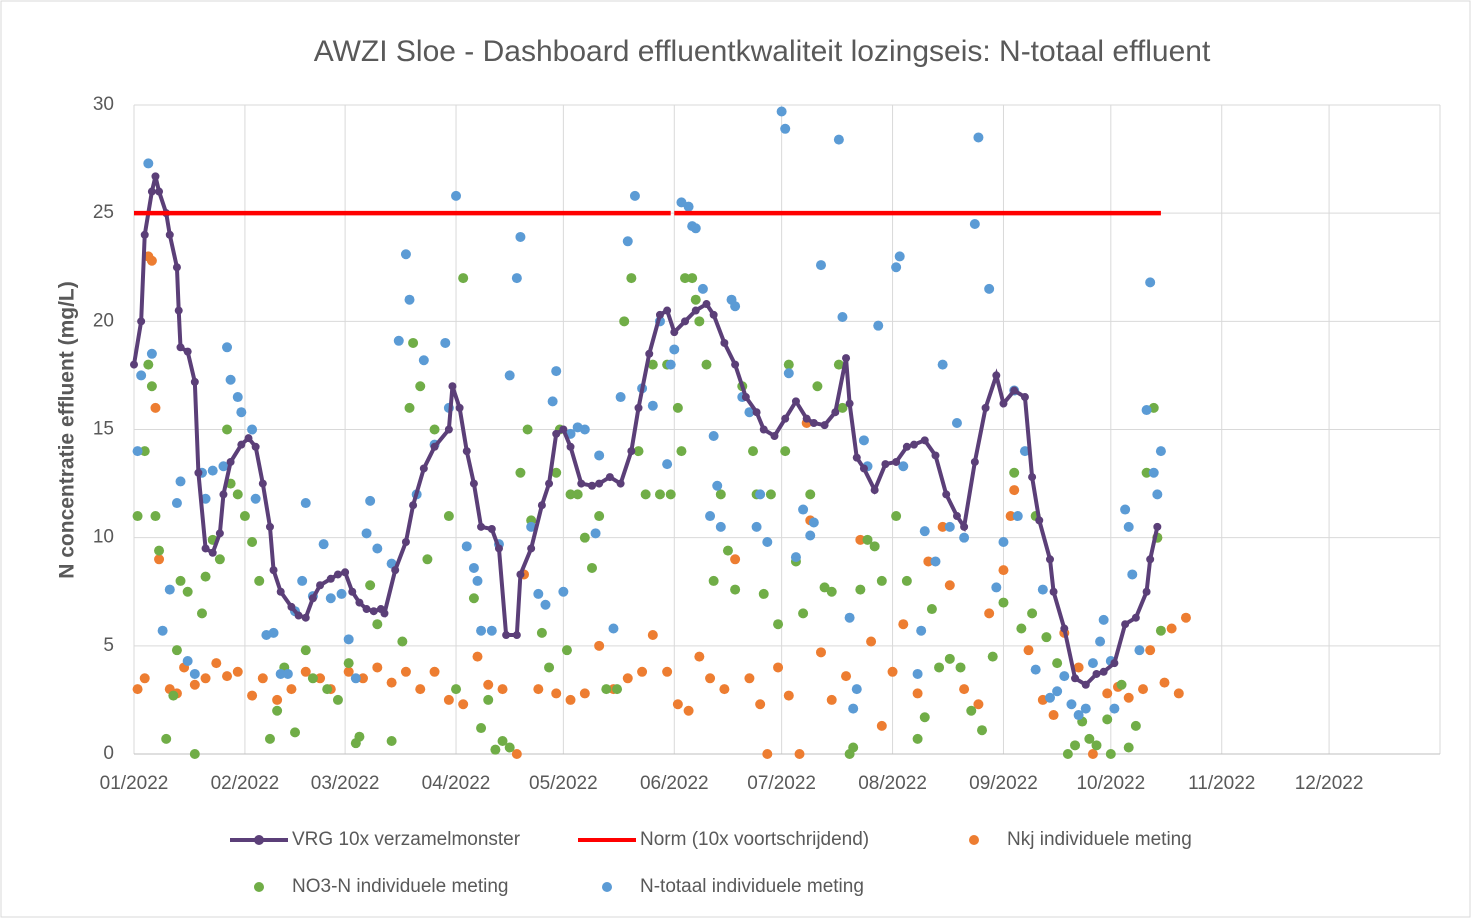 The width and height of the screenshot is (1472, 924). Describe the element at coordinates (103, 320) in the screenshot. I see `y-tick-label: 20` at that location.